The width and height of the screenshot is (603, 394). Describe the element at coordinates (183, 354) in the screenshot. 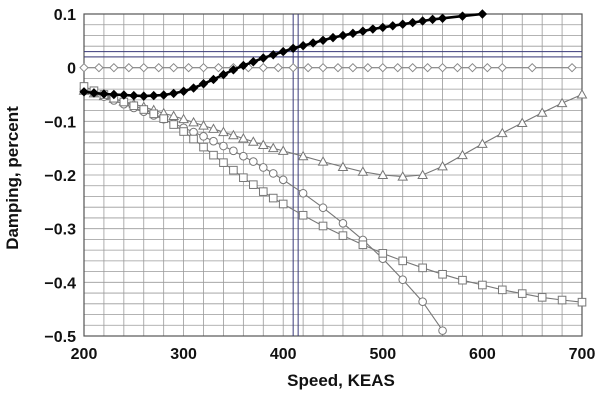

I see `x-tick-label: 300` at that location.